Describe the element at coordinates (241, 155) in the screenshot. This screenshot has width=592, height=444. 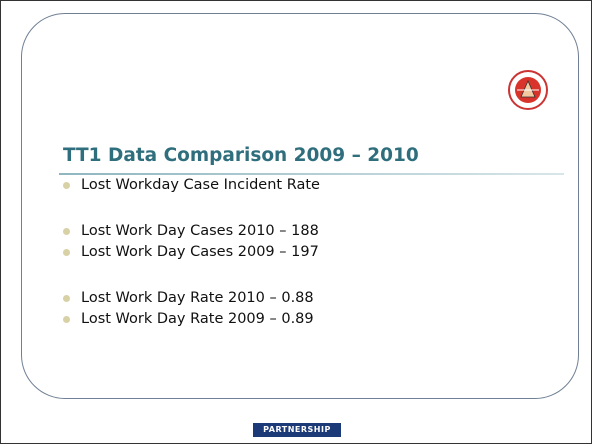
I see `slide-title: TT1 Data Comparison 2009 – 2010` at that location.